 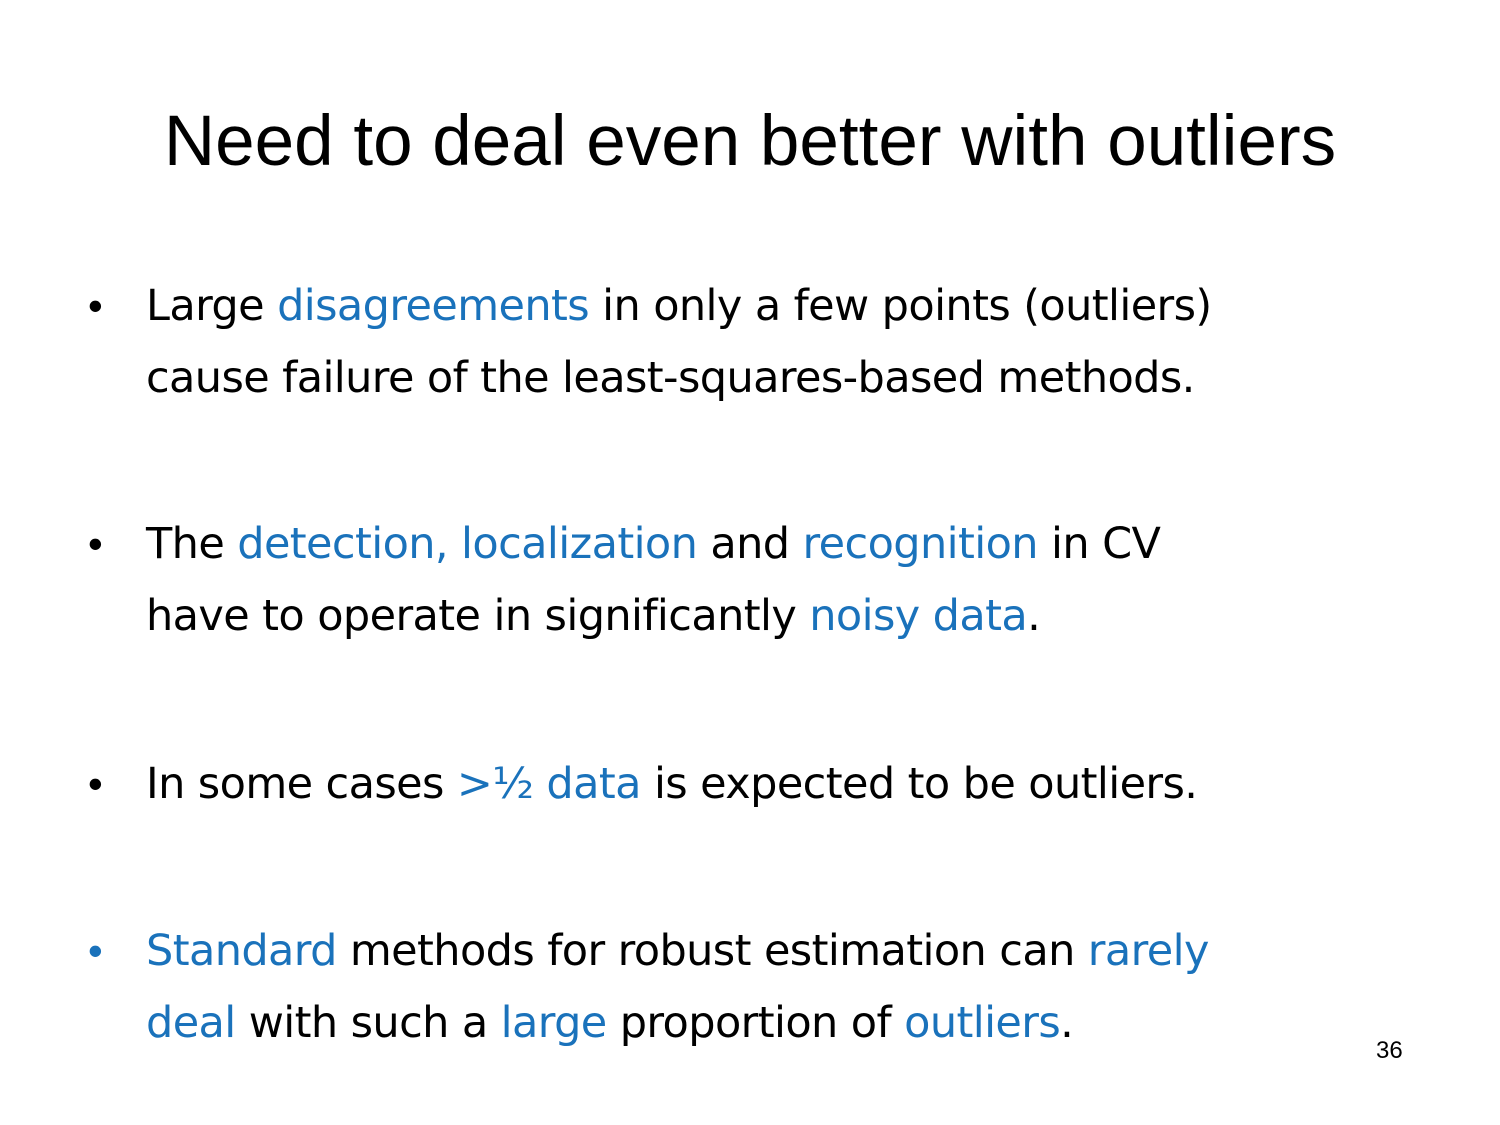 I want to click on text-run: and, so click(x=750, y=544).